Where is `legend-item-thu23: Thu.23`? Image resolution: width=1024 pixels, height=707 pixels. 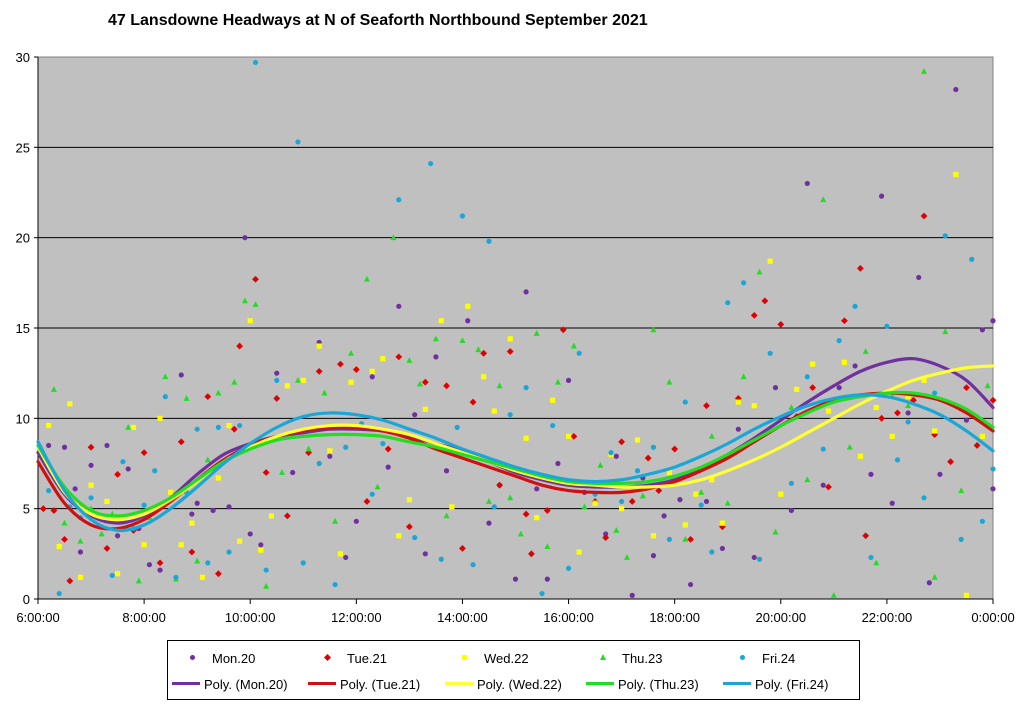 legend-item-thu23: Thu.23 is located at coordinates (625, 658).